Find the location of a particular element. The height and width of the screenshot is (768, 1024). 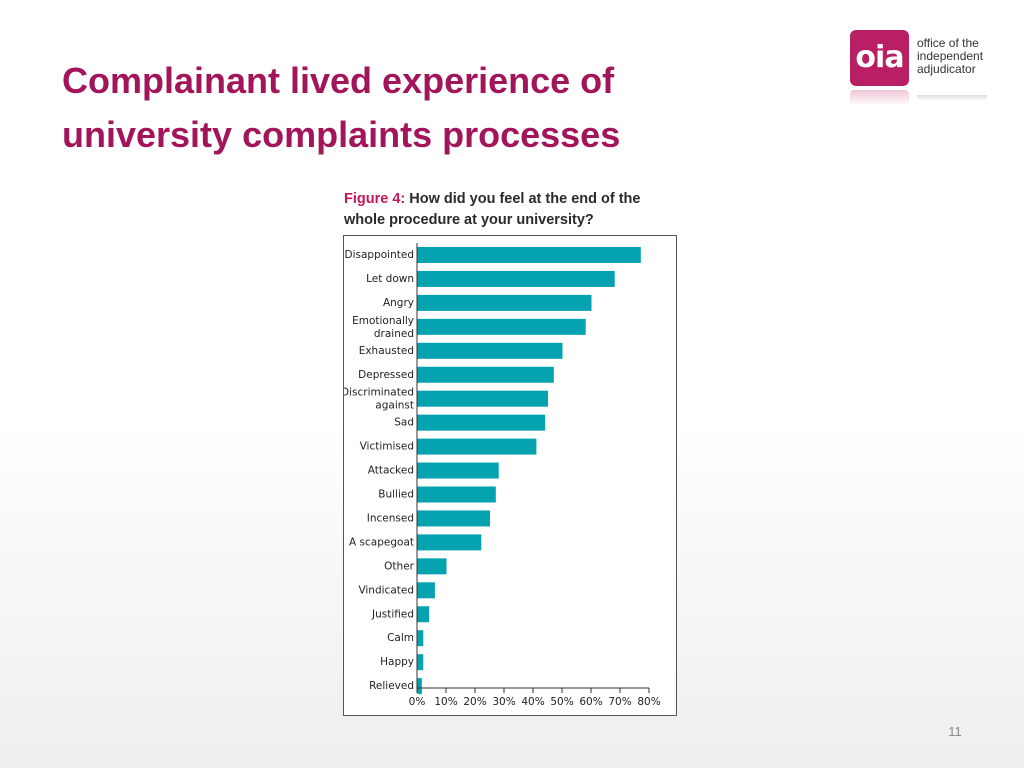

category-label: A scapegoat is located at coordinates (381, 542).